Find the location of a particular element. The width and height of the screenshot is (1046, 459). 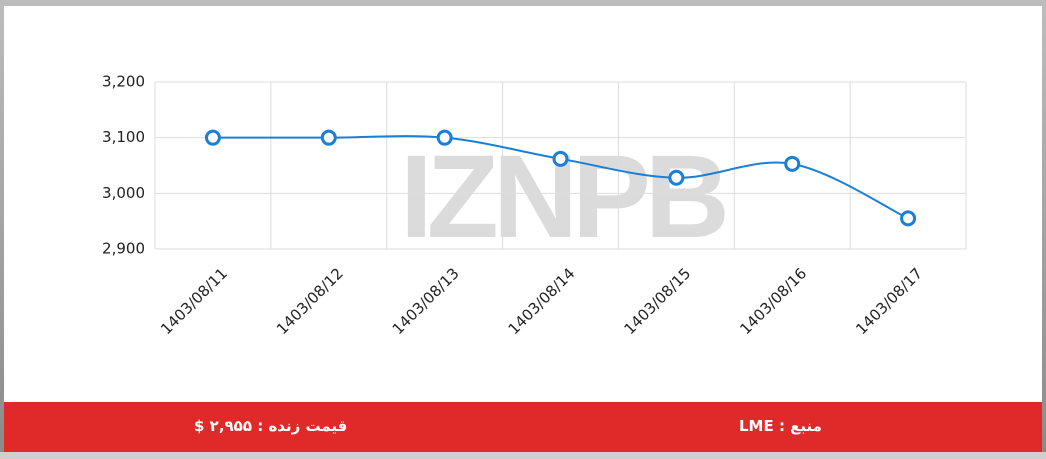

footer-bar: قیمت زنده : ۲,۹۵۵ $ منبع : LME is located at coordinates (523, 427).